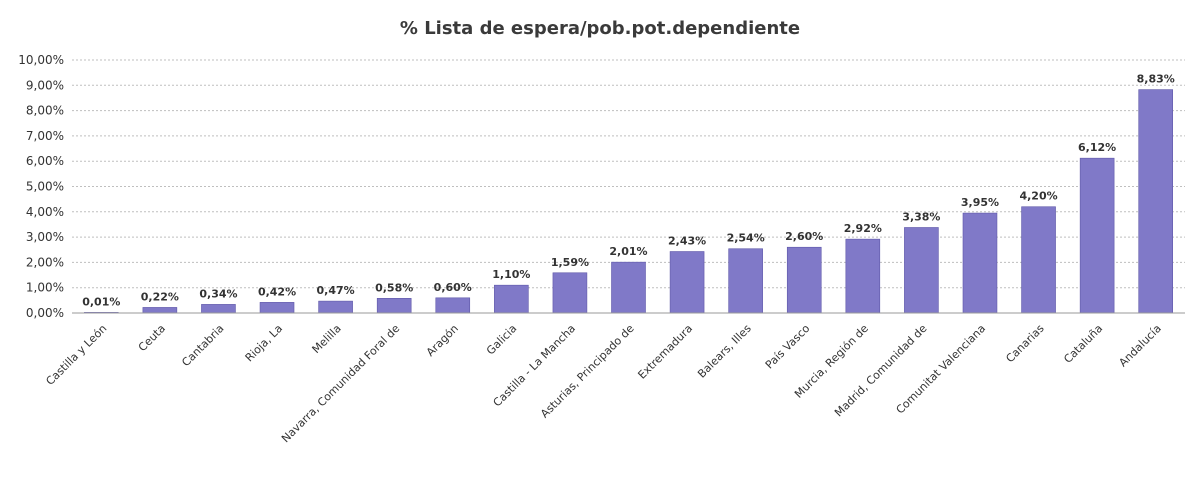 The height and width of the screenshot is (491, 1200). What do you see at coordinates (600, 28) in the screenshot?
I see `chart-title: % Lista de espera/pob.pot.dependiente` at bounding box center [600, 28].